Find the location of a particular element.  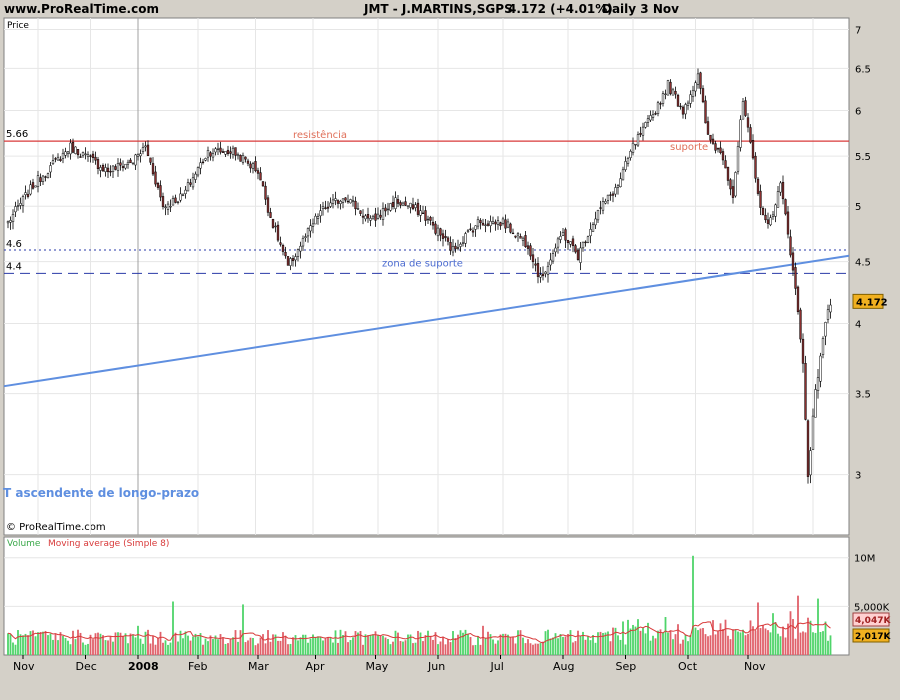

volume-bars is located at coordinates (419, 605).